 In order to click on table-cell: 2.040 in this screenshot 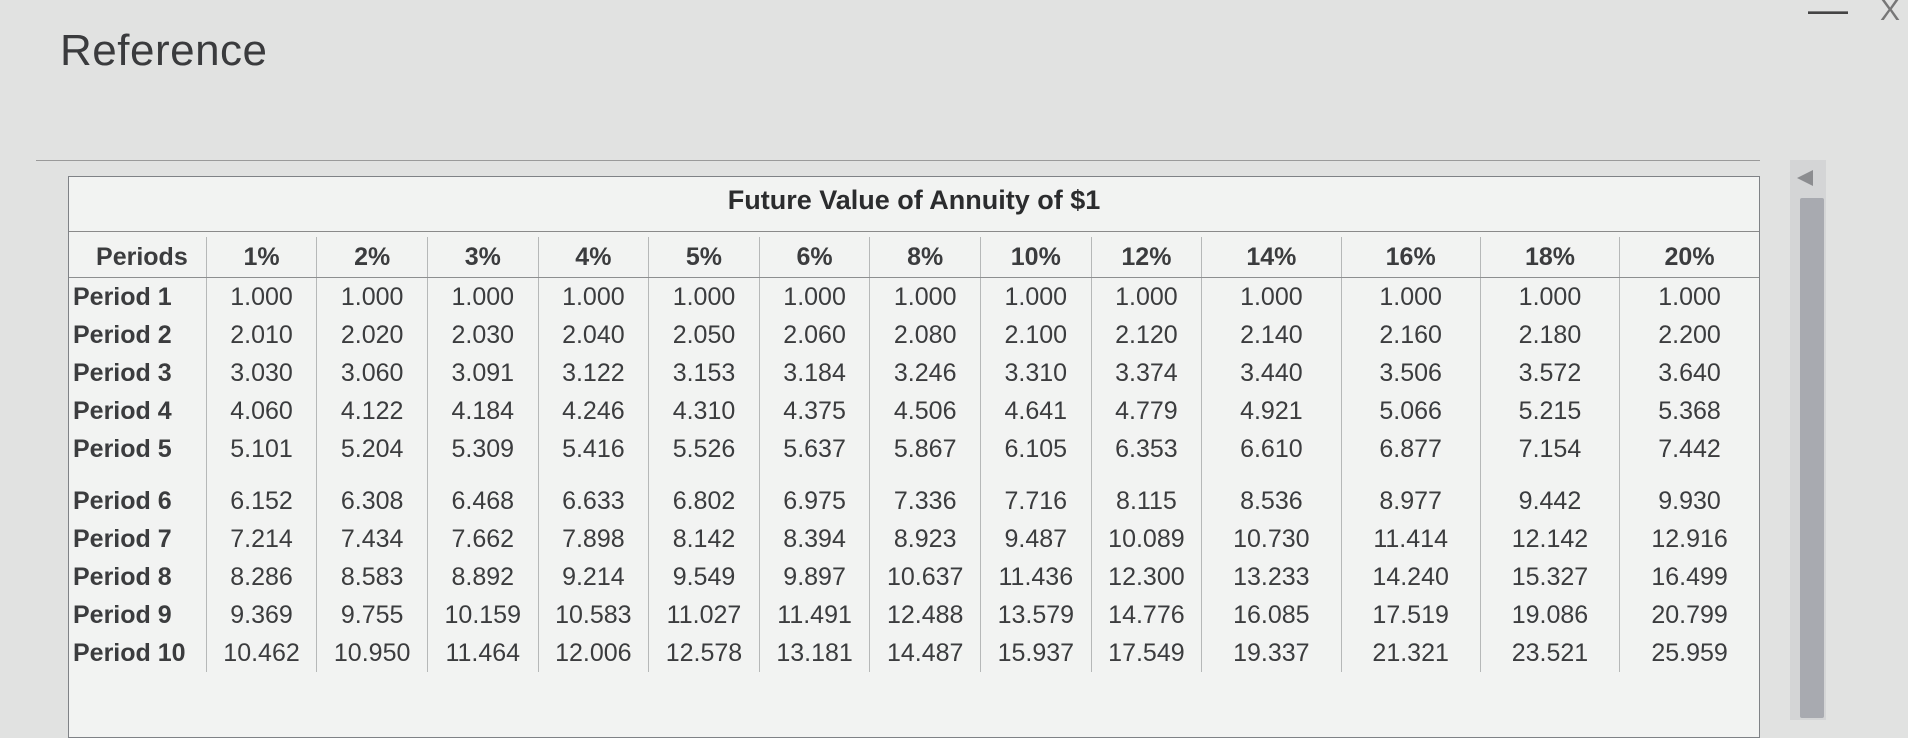, I will do `click(593, 335)`.